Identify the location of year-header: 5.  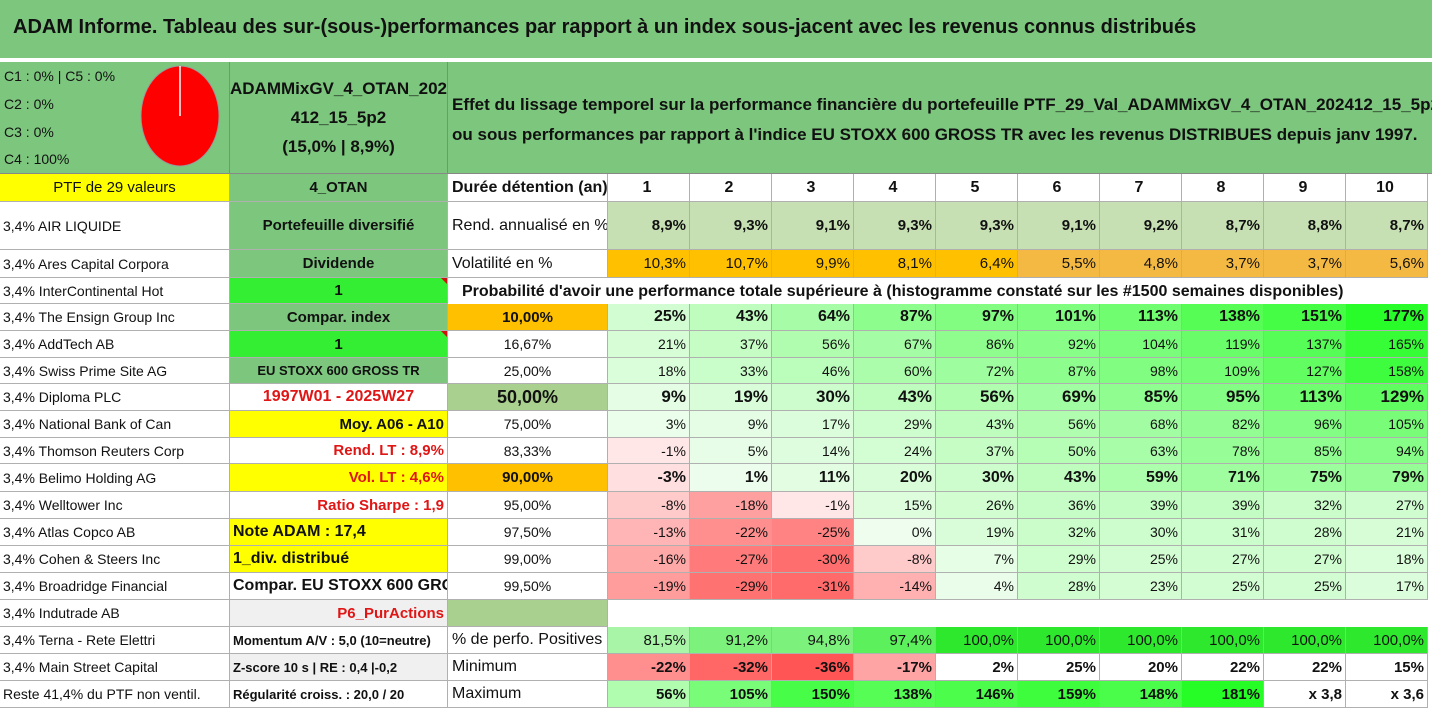
(977, 188).